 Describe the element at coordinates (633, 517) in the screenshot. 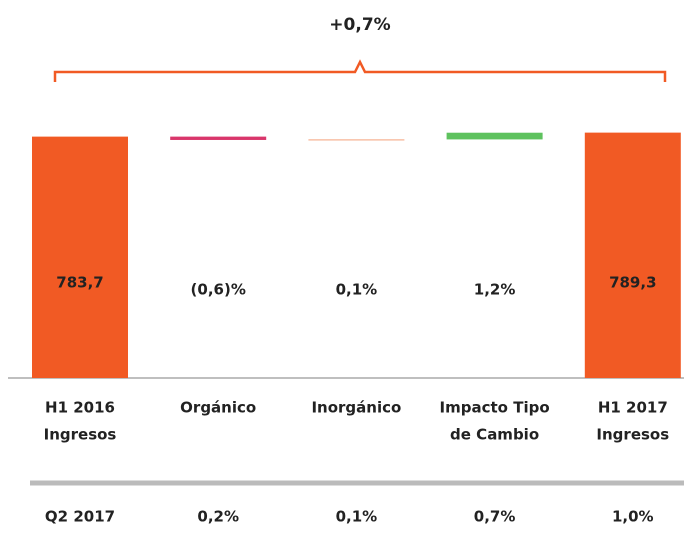

I see `comparison-value: 1,0%` at that location.